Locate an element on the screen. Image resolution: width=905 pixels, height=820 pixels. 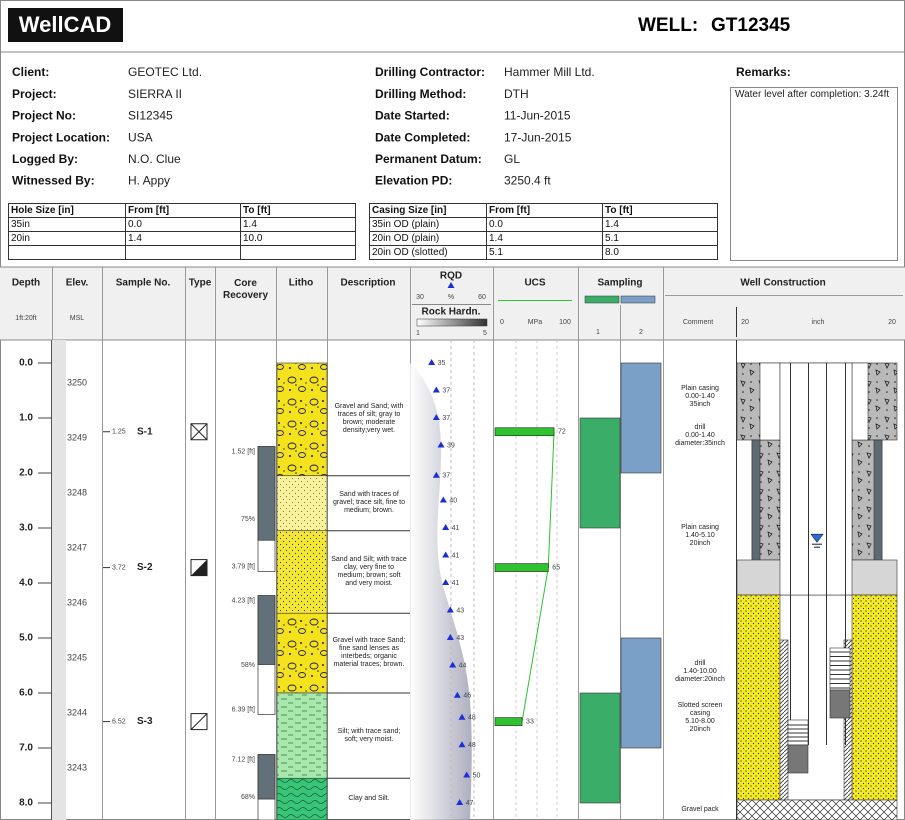
sample-id: S-3 is located at coordinates (145, 721).